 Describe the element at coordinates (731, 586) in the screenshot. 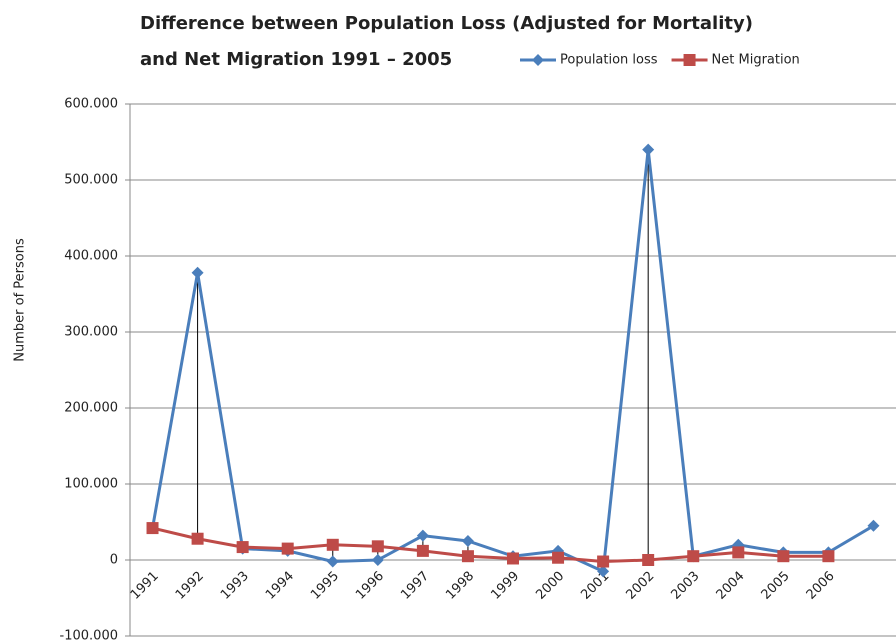

I see `x-tick-label: 2004` at that location.